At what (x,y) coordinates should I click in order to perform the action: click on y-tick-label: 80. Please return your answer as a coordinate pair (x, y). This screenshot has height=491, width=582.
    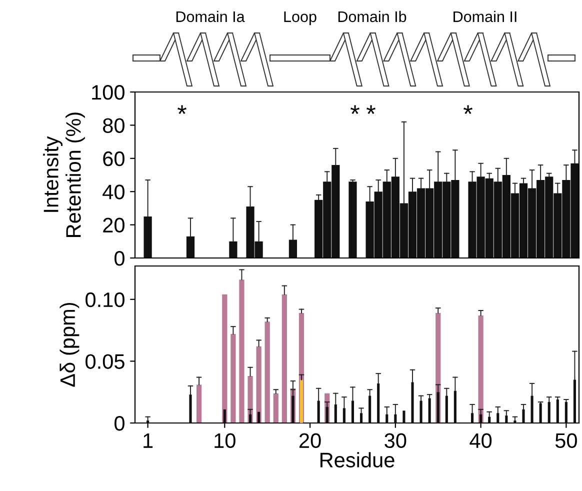
    Looking at the image, I should click on (113, 125).